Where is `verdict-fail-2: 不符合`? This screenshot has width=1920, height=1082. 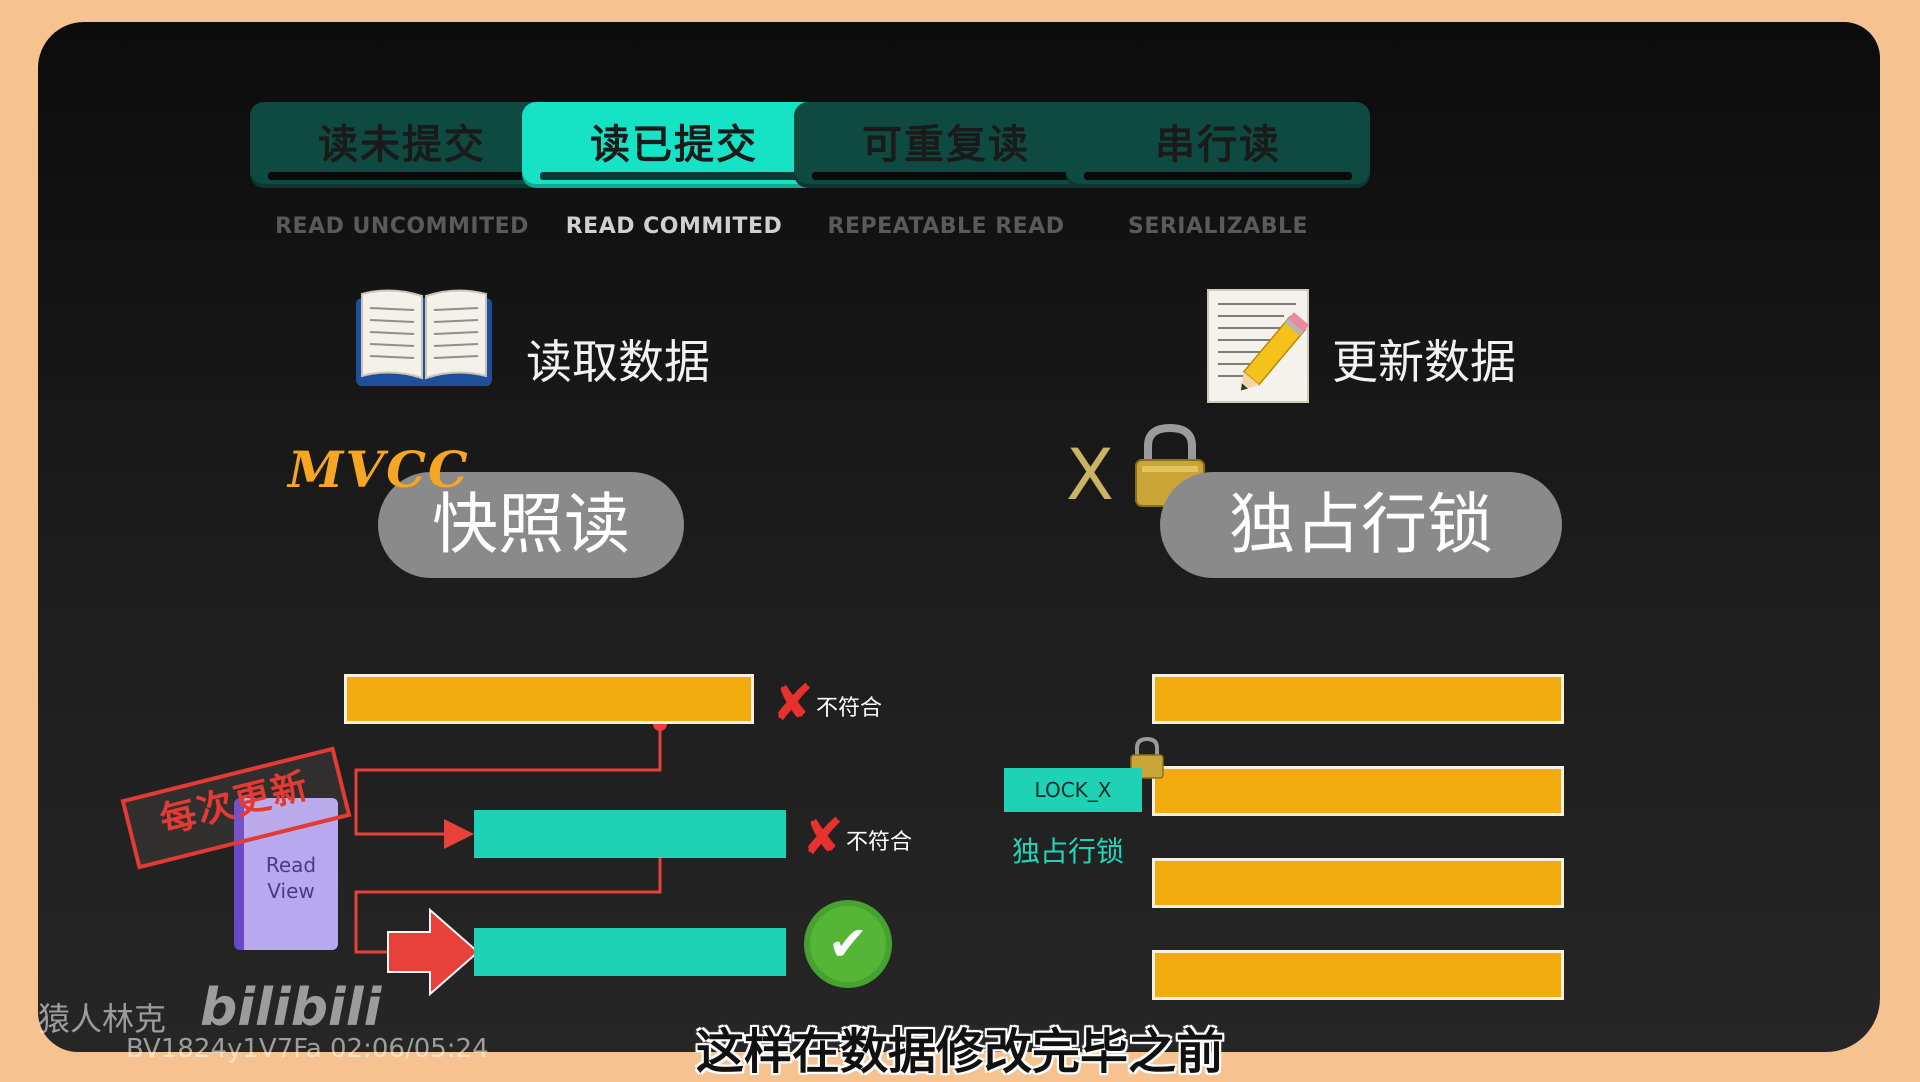 verdict-fail-2: 不符合 is located at coordinates (879, 842).